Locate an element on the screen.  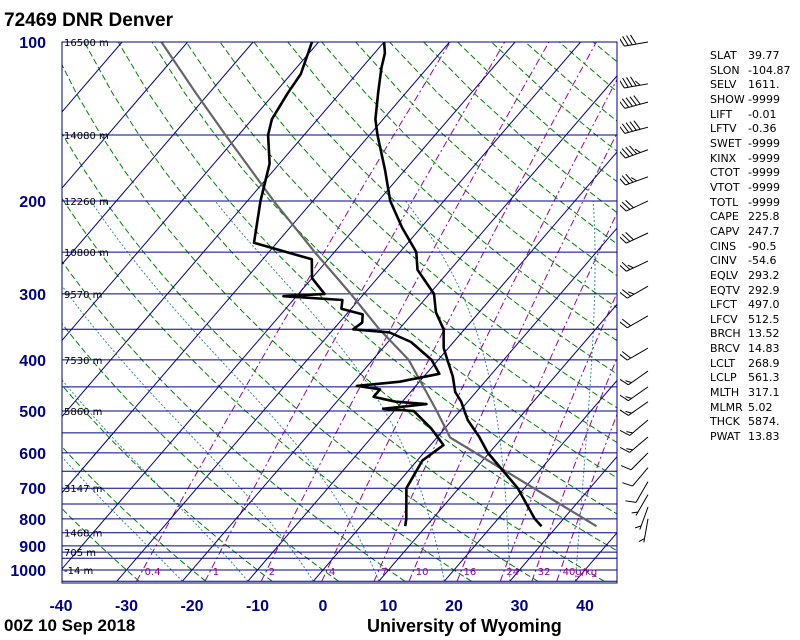
index-value: 5.02 is located at coordinates (760, 407).